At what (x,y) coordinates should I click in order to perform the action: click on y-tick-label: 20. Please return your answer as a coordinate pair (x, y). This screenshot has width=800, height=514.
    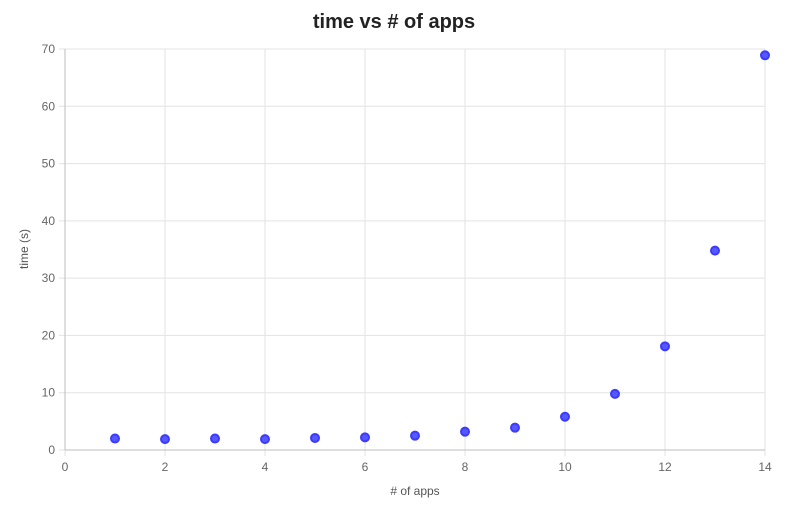
    Looking at the image, I should click on (49, 335).